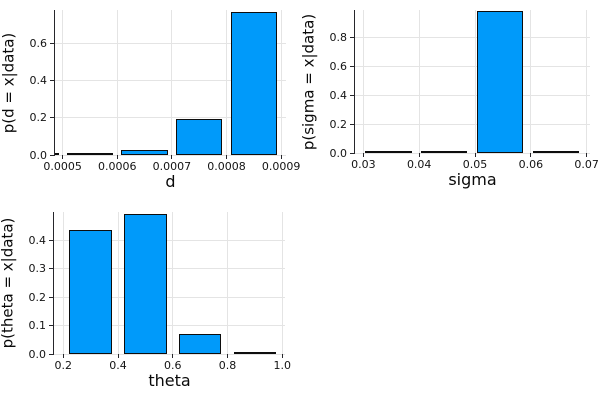 This screenshot has width=600, height=400. I want to click on x-axis-label: sigma, so click(472, 179).